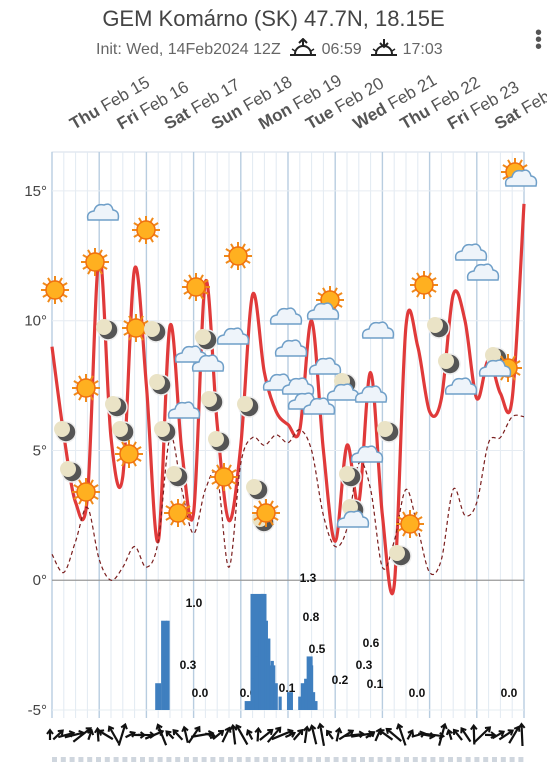 Image resolution: width=547 pixels, height=768 pixels. What do you see at coordinates (40, 450) in the screenshot?
I see `y-tick-label: 5°` at bounding box center [40, 450].